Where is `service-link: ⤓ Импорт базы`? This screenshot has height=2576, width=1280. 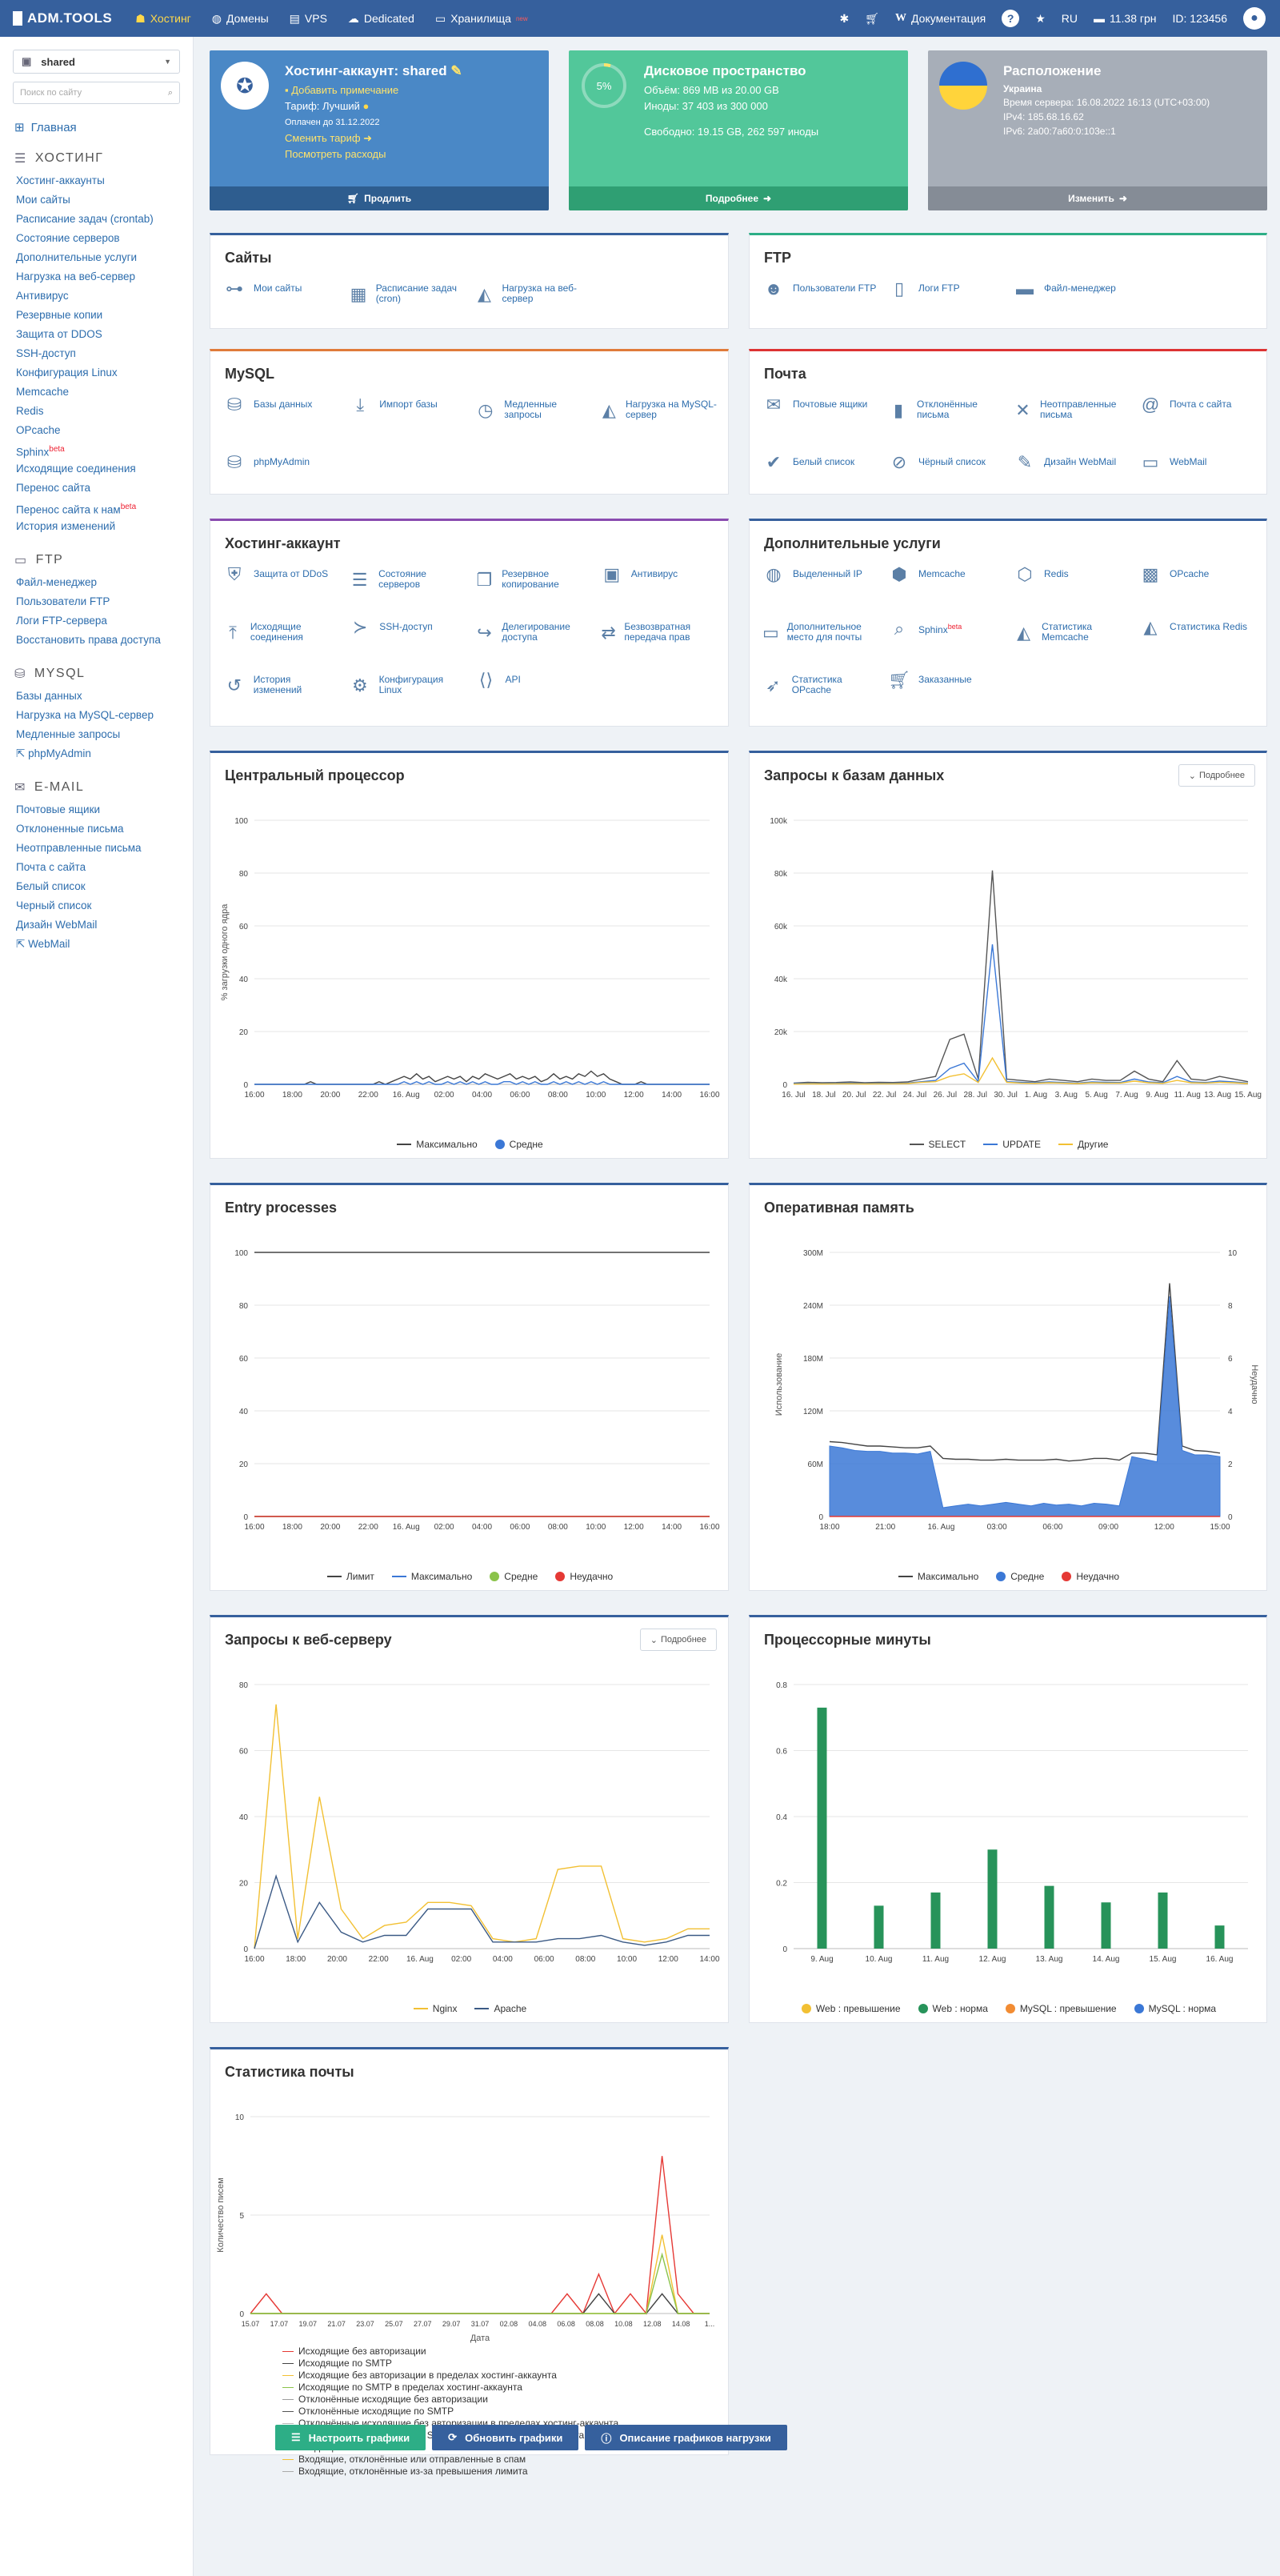 service-link: ⤓ Импорт базы is located at coordinates (407, 405).